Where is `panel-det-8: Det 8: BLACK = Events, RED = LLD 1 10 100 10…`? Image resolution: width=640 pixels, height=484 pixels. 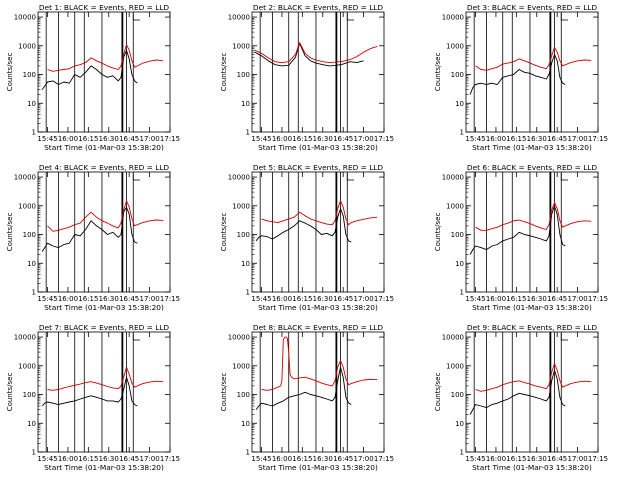
panel-det-8: Det 8: BLACK = Events, RED = LLD 1 10 100 10… is located at coordinates (307, 397).